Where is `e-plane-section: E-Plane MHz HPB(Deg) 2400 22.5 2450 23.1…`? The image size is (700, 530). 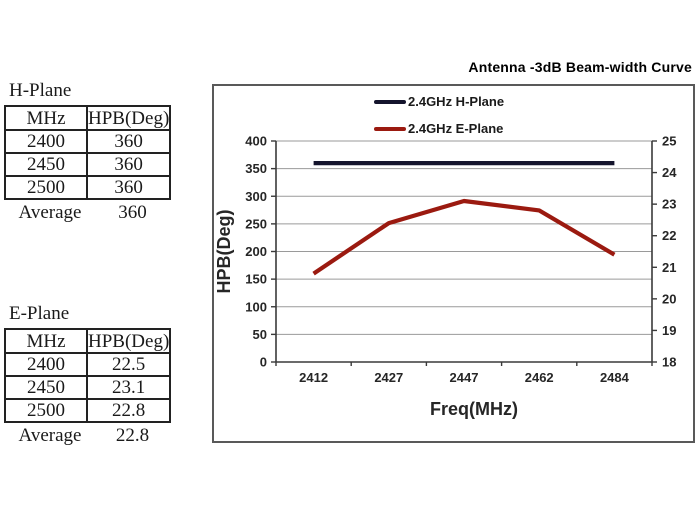
e-plane-section: E-Plane MHz HPB(Deg) 2400 22.5 2450 23.1… is located at coordinates (88, 375).